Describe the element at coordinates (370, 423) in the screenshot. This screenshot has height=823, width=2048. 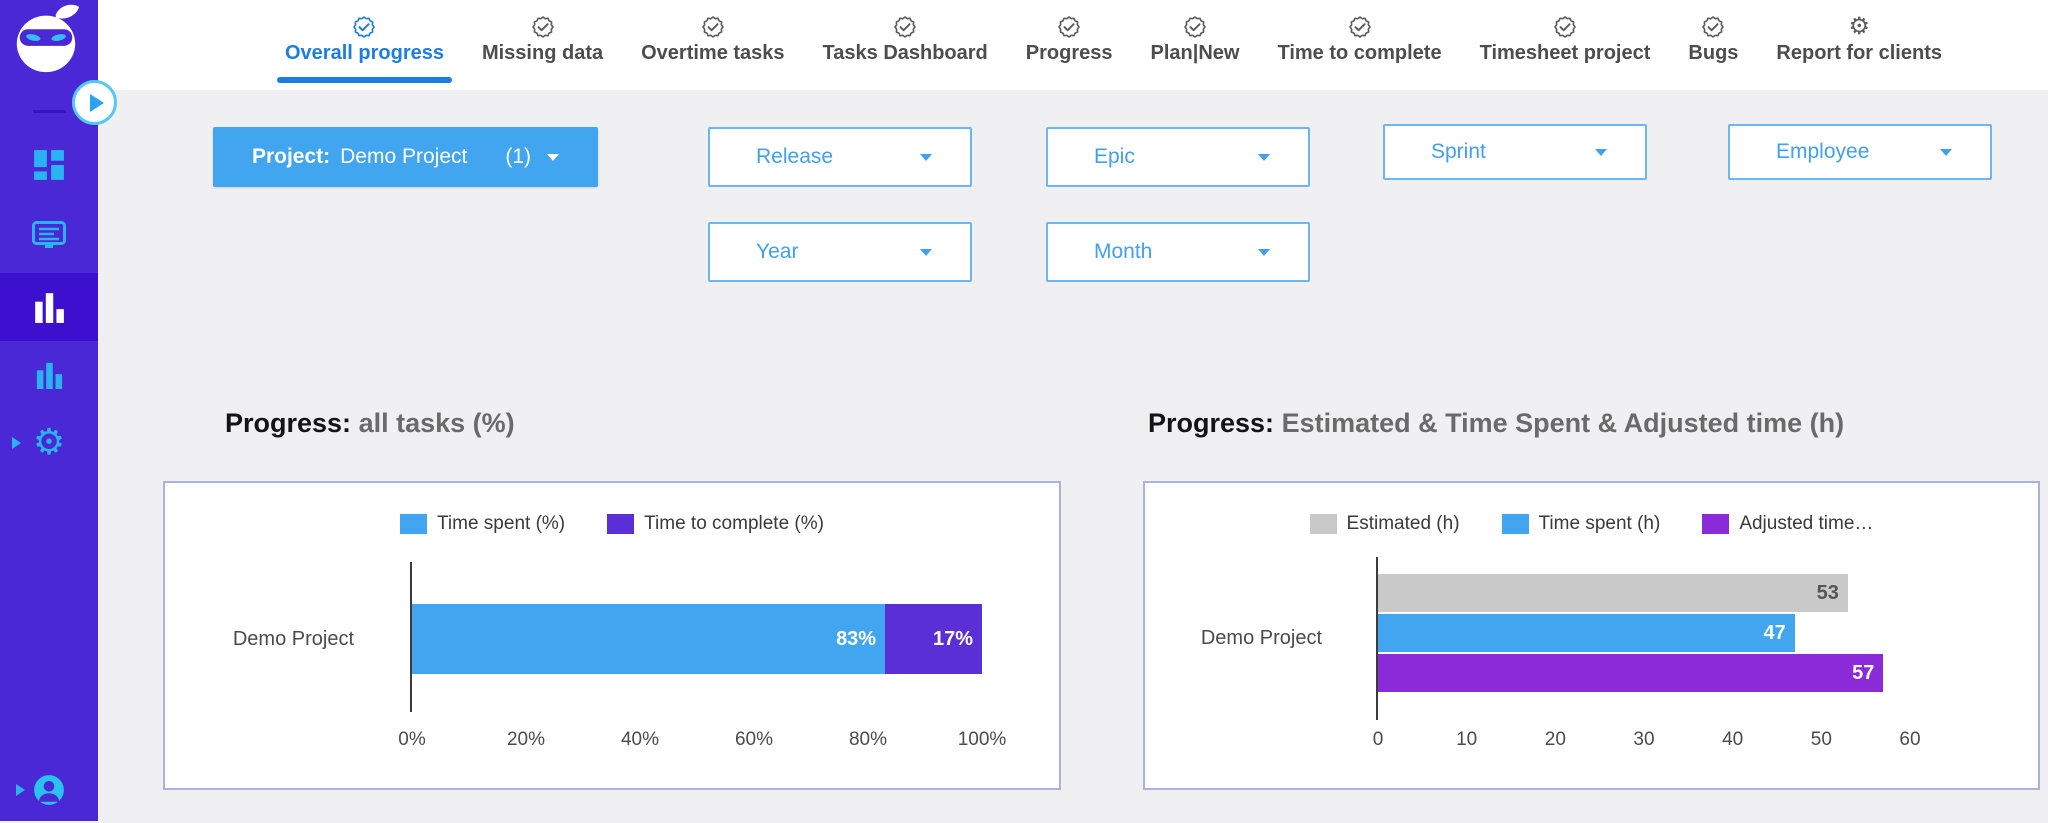
I see `left-chart-title: Progress: all tasks (%)` at that location.